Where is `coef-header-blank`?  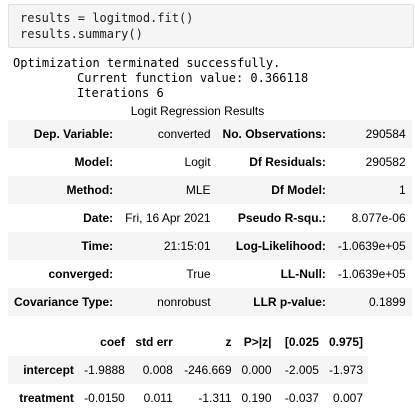
coef-header-blank is located at coordinates (43, 342).